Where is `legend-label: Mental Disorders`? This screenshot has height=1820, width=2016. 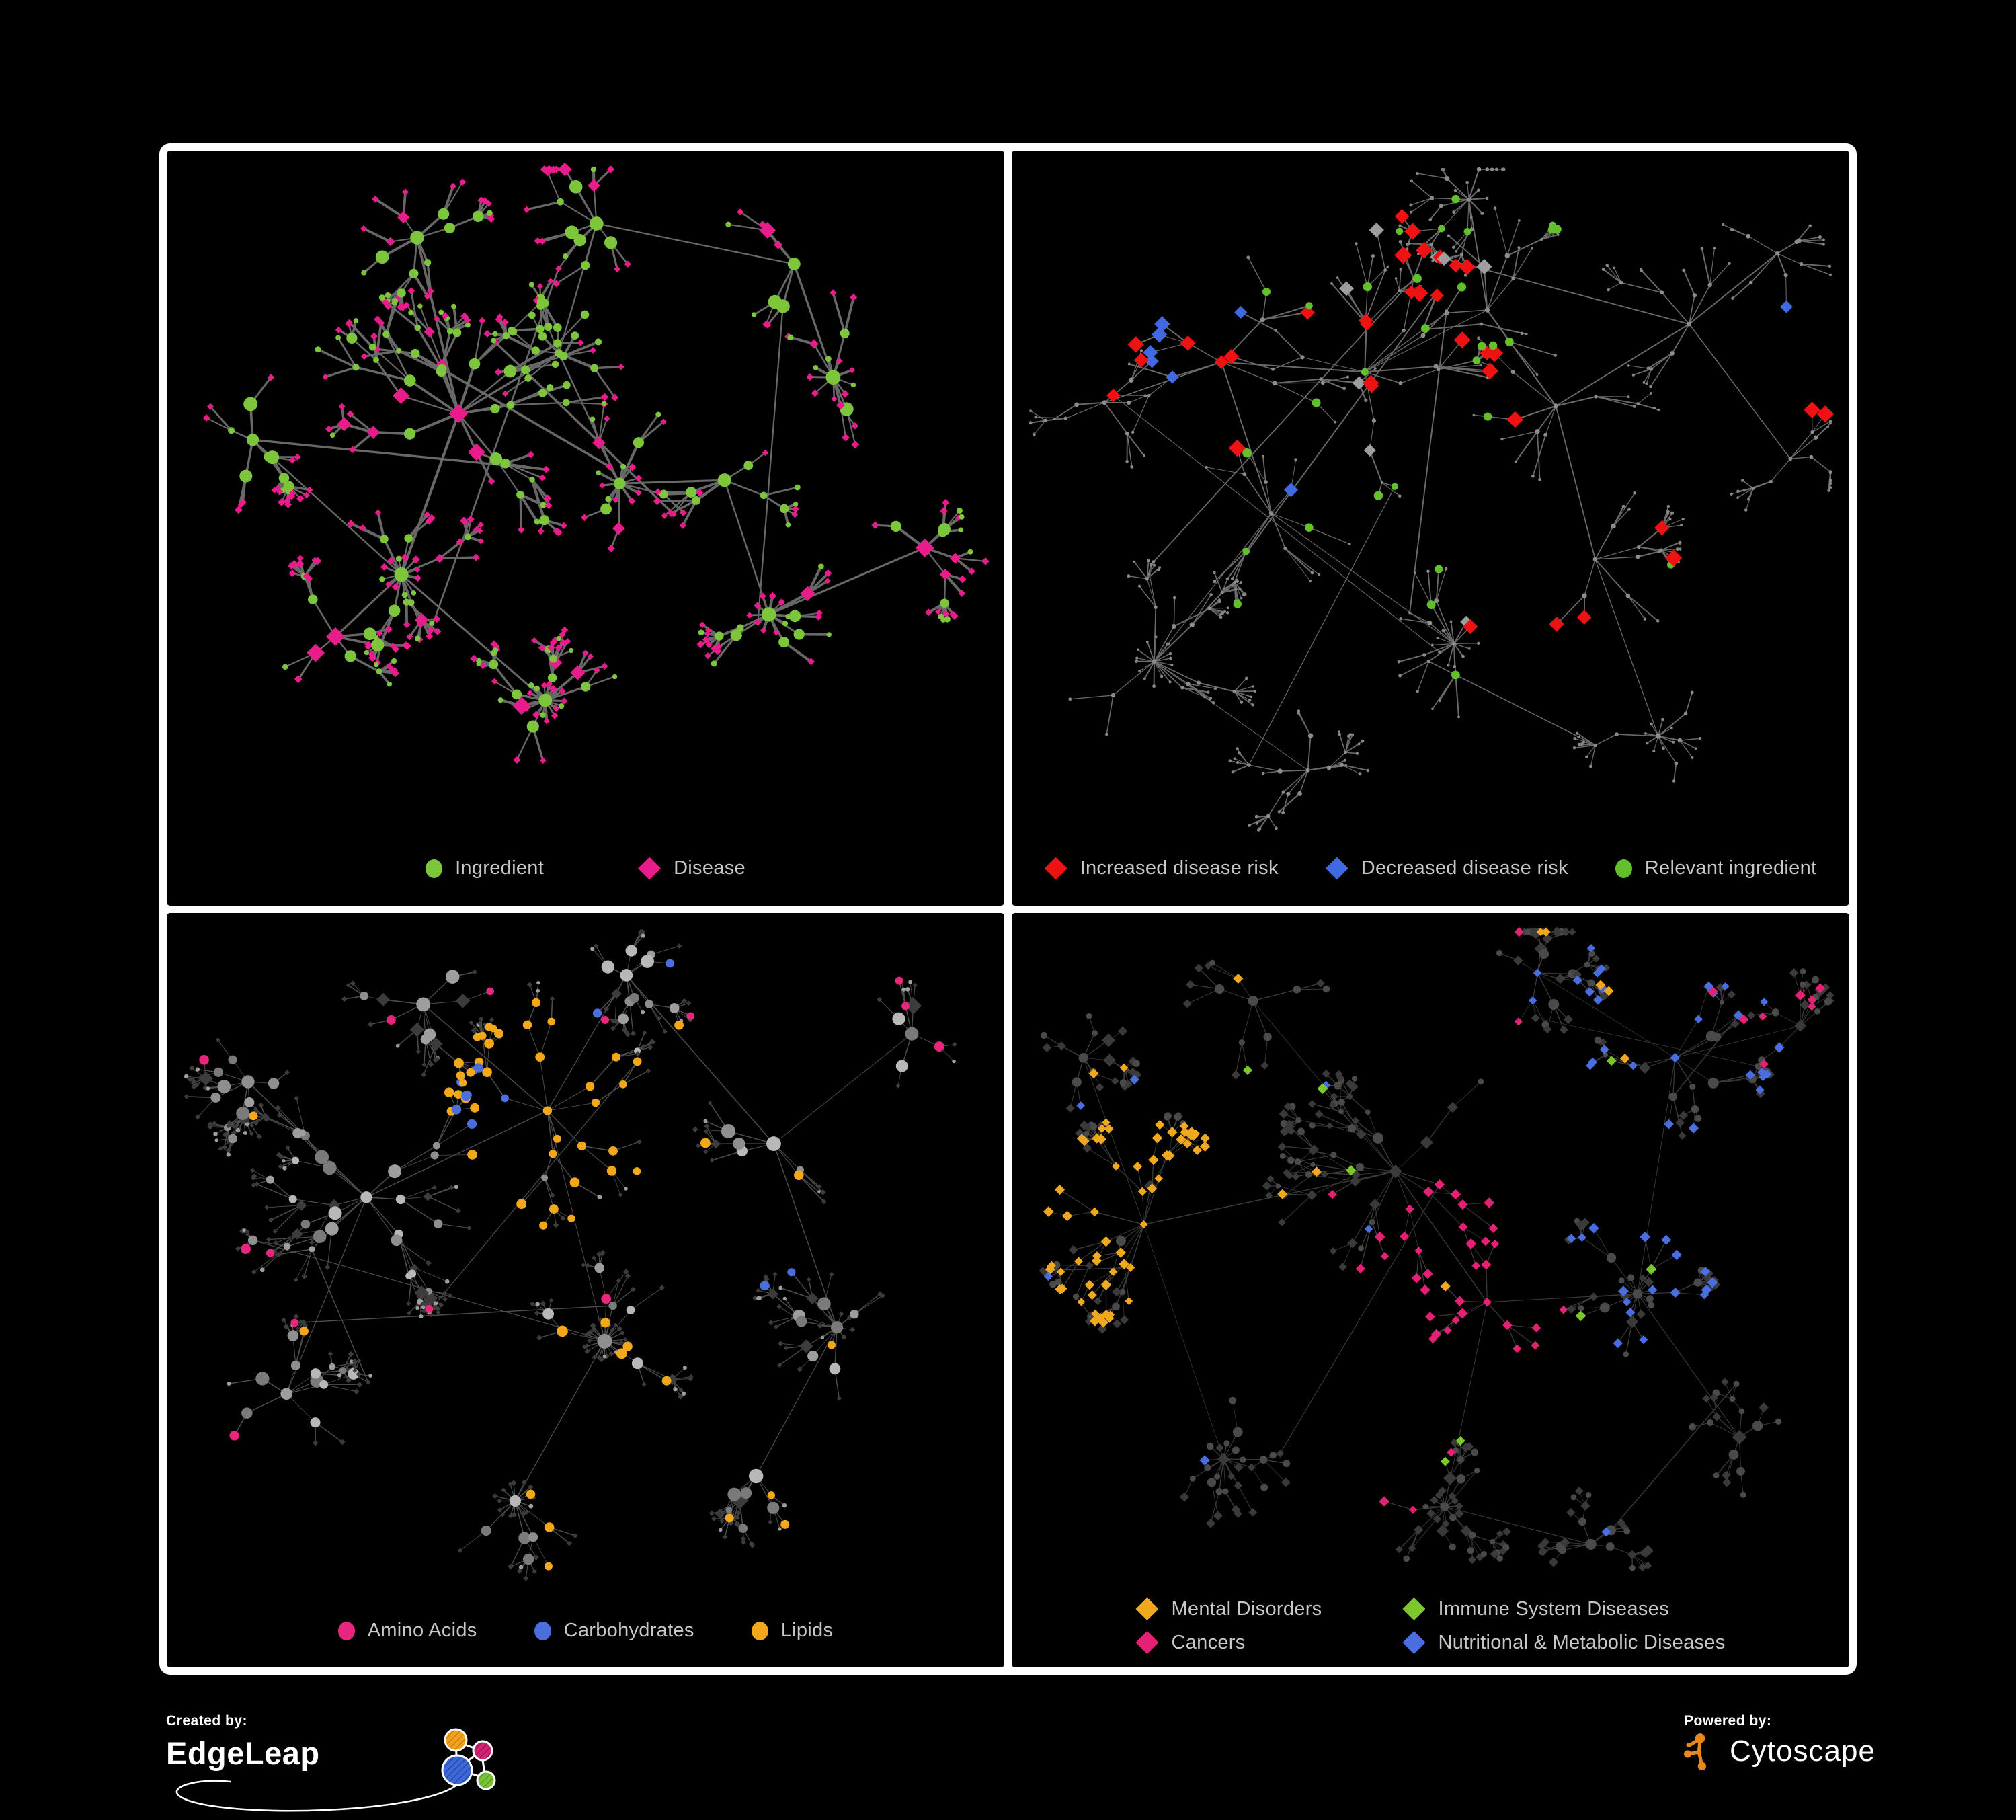 legend-label: Mental Disorders is located at coordinates (1246, 1608).